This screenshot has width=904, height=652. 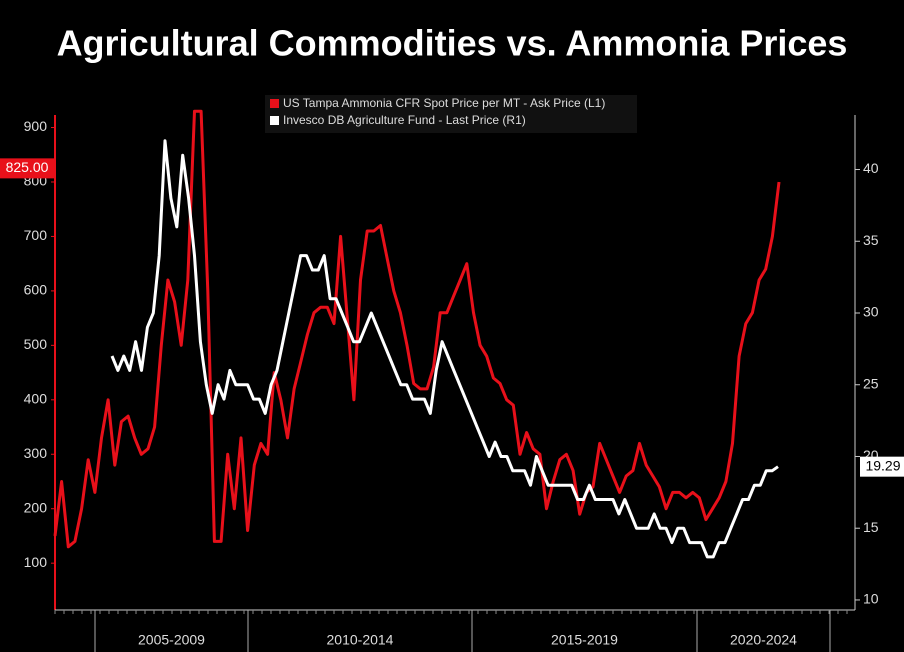 What do you see at coordinates (171, 640) in the screenshot?
I see `x-tick-label: 2005-2009` at bounding box center [171, 640].